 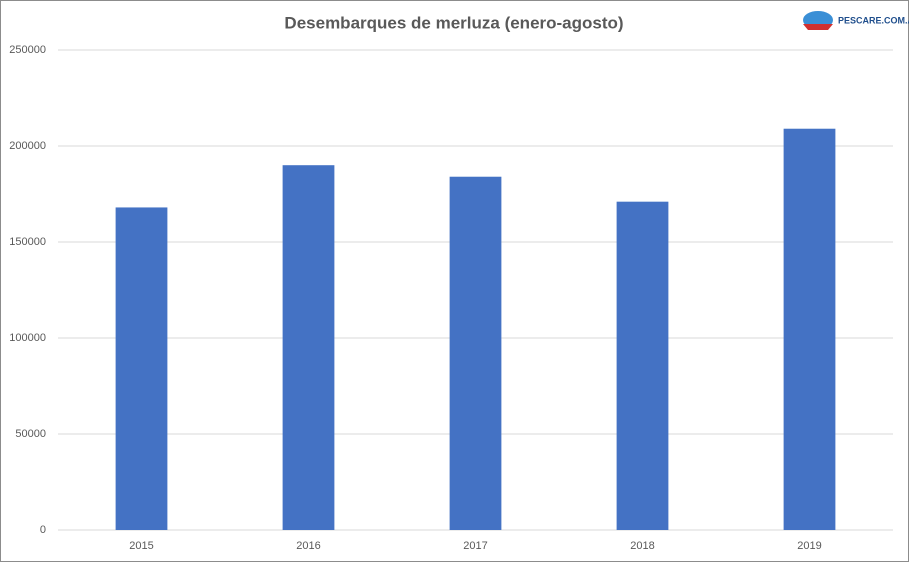 I want to click on x-tick-label: 2018, so click(x=642, y=546).